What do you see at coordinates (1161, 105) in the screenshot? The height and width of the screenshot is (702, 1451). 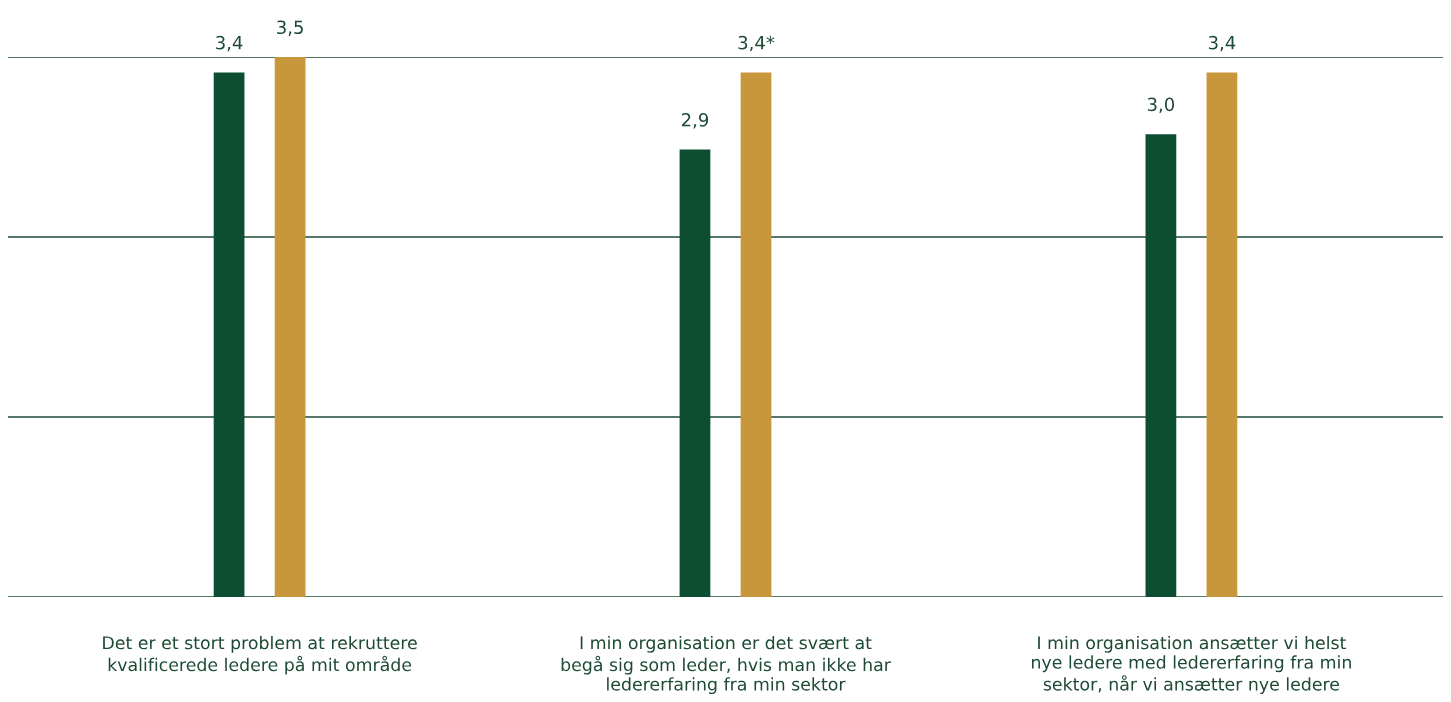 I see `data-label: 3,0` at bounding box center [1161, 105].